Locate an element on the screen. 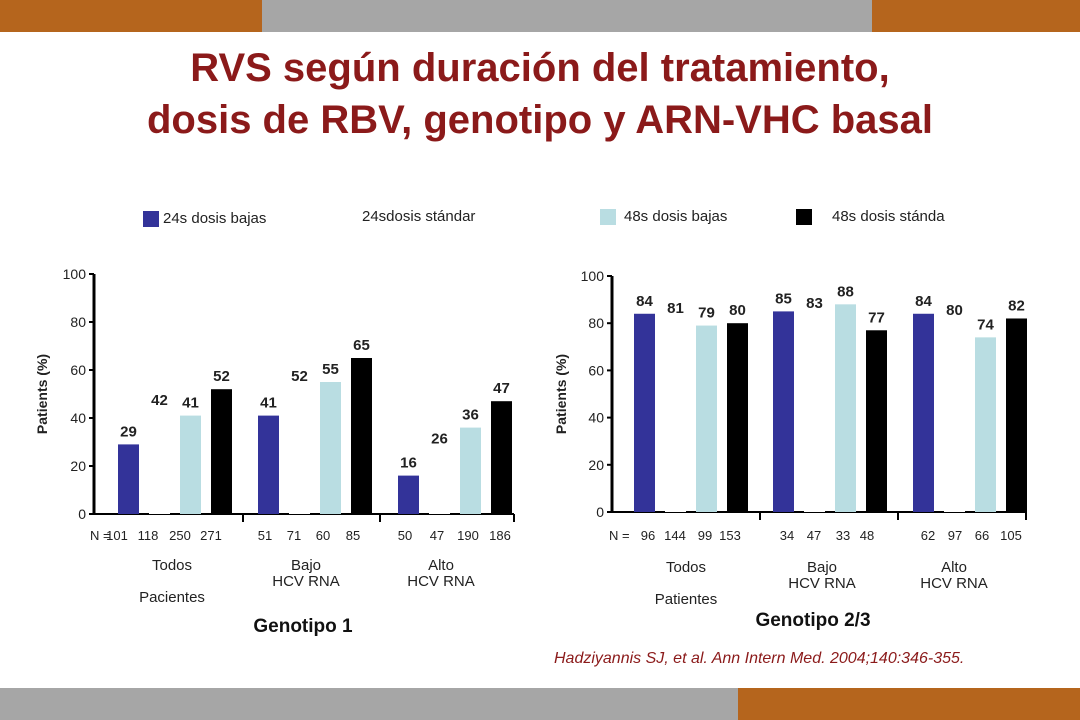 This screenshot has height=720, width=1080. group-label: Pacientes is located at coordinates (172, 597).